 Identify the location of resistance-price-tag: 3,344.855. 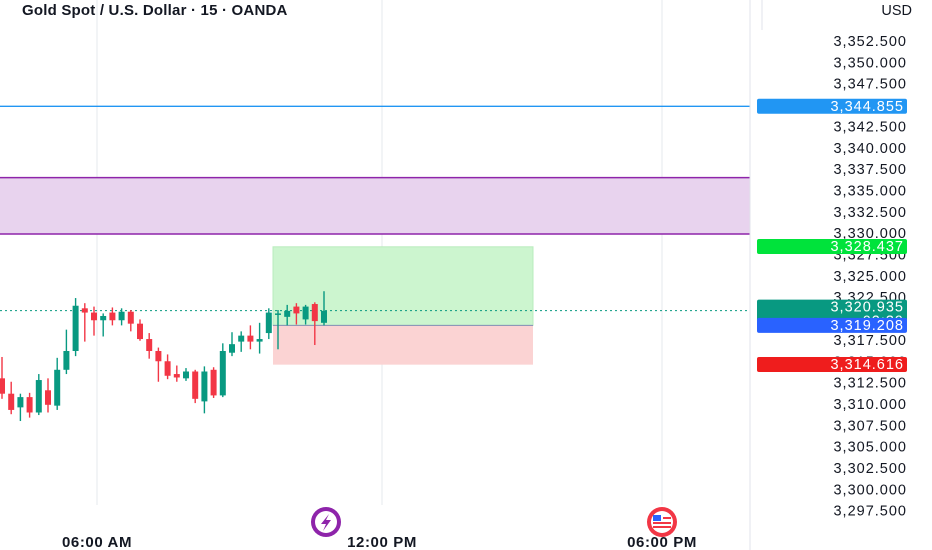
(867, 107).